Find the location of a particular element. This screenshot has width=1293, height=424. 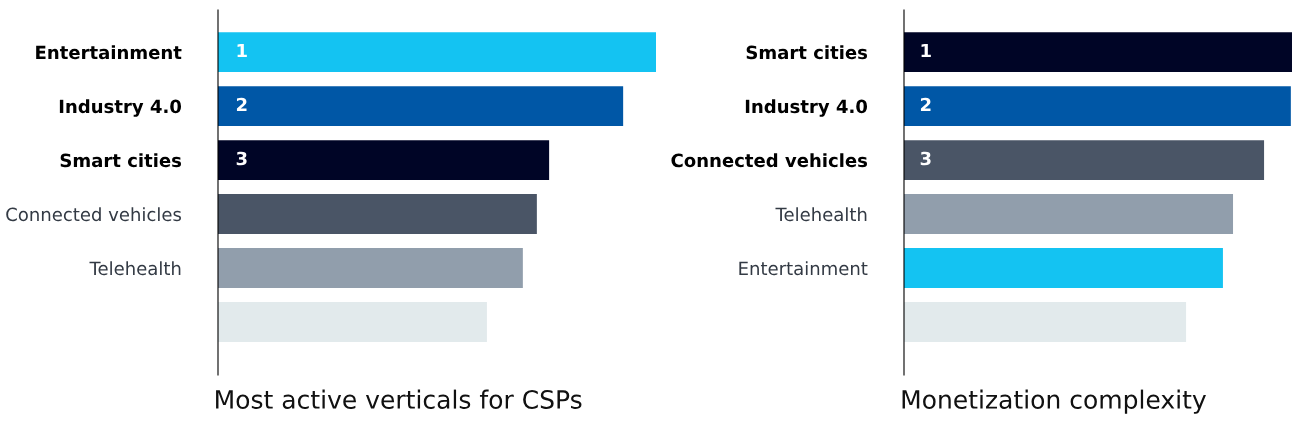

x-axis-title: Monetization complexity is located at coordinates (1054, 401).